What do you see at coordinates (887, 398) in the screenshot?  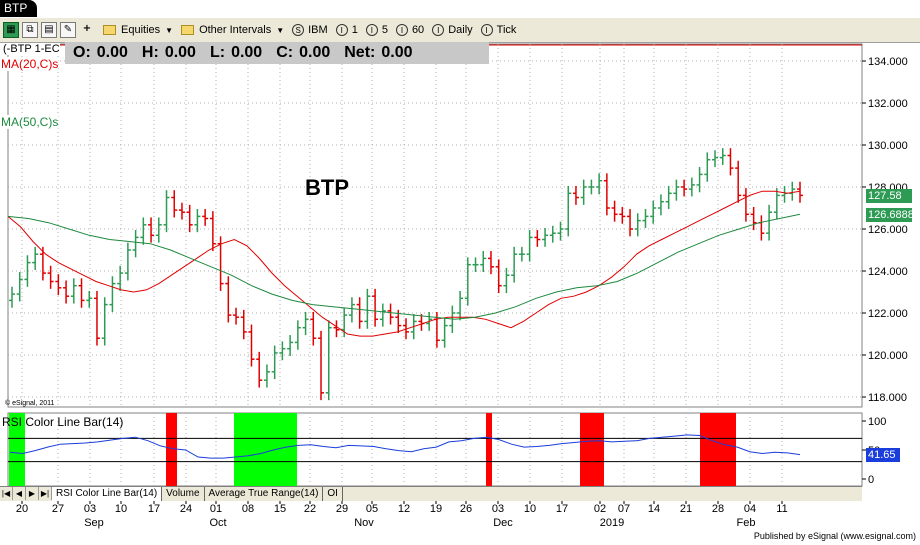 I see `y-tick-label: 118.000` at bounding box center [887, 398].